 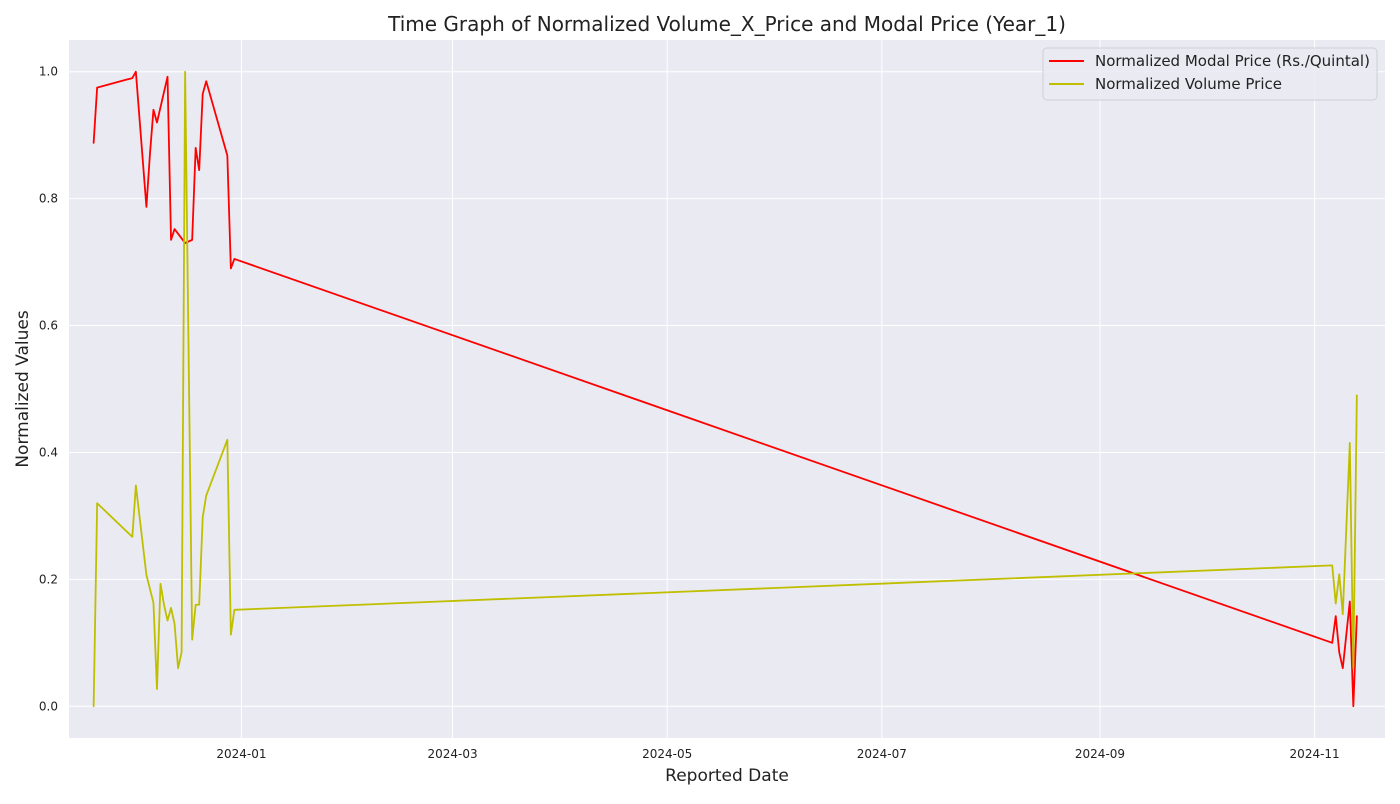 I want to click on y-axis-title: Normalized Values, so click(x=23, y=388).